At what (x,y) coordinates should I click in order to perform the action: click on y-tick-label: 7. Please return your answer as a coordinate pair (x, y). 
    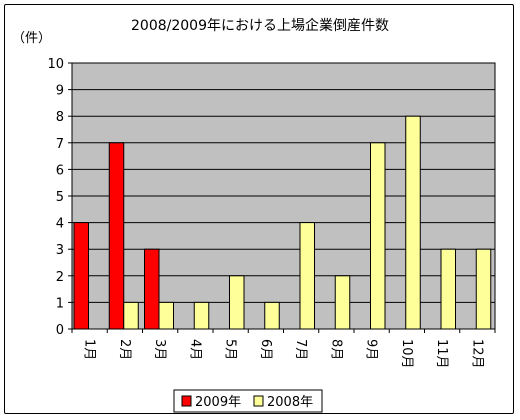
    Looking at the image, I should click on (60, 144).